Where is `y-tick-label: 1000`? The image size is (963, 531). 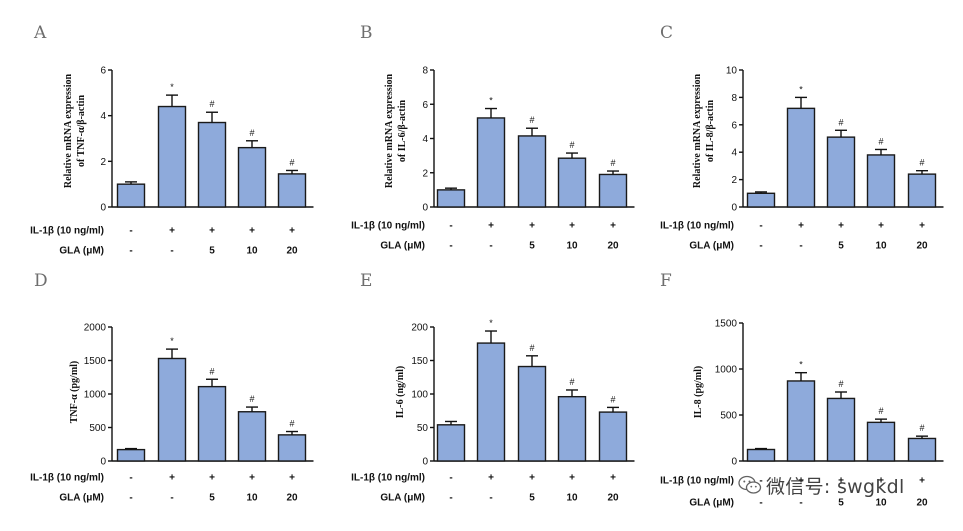
y-tick-label: 1000 is located at coordinates (726, 370).